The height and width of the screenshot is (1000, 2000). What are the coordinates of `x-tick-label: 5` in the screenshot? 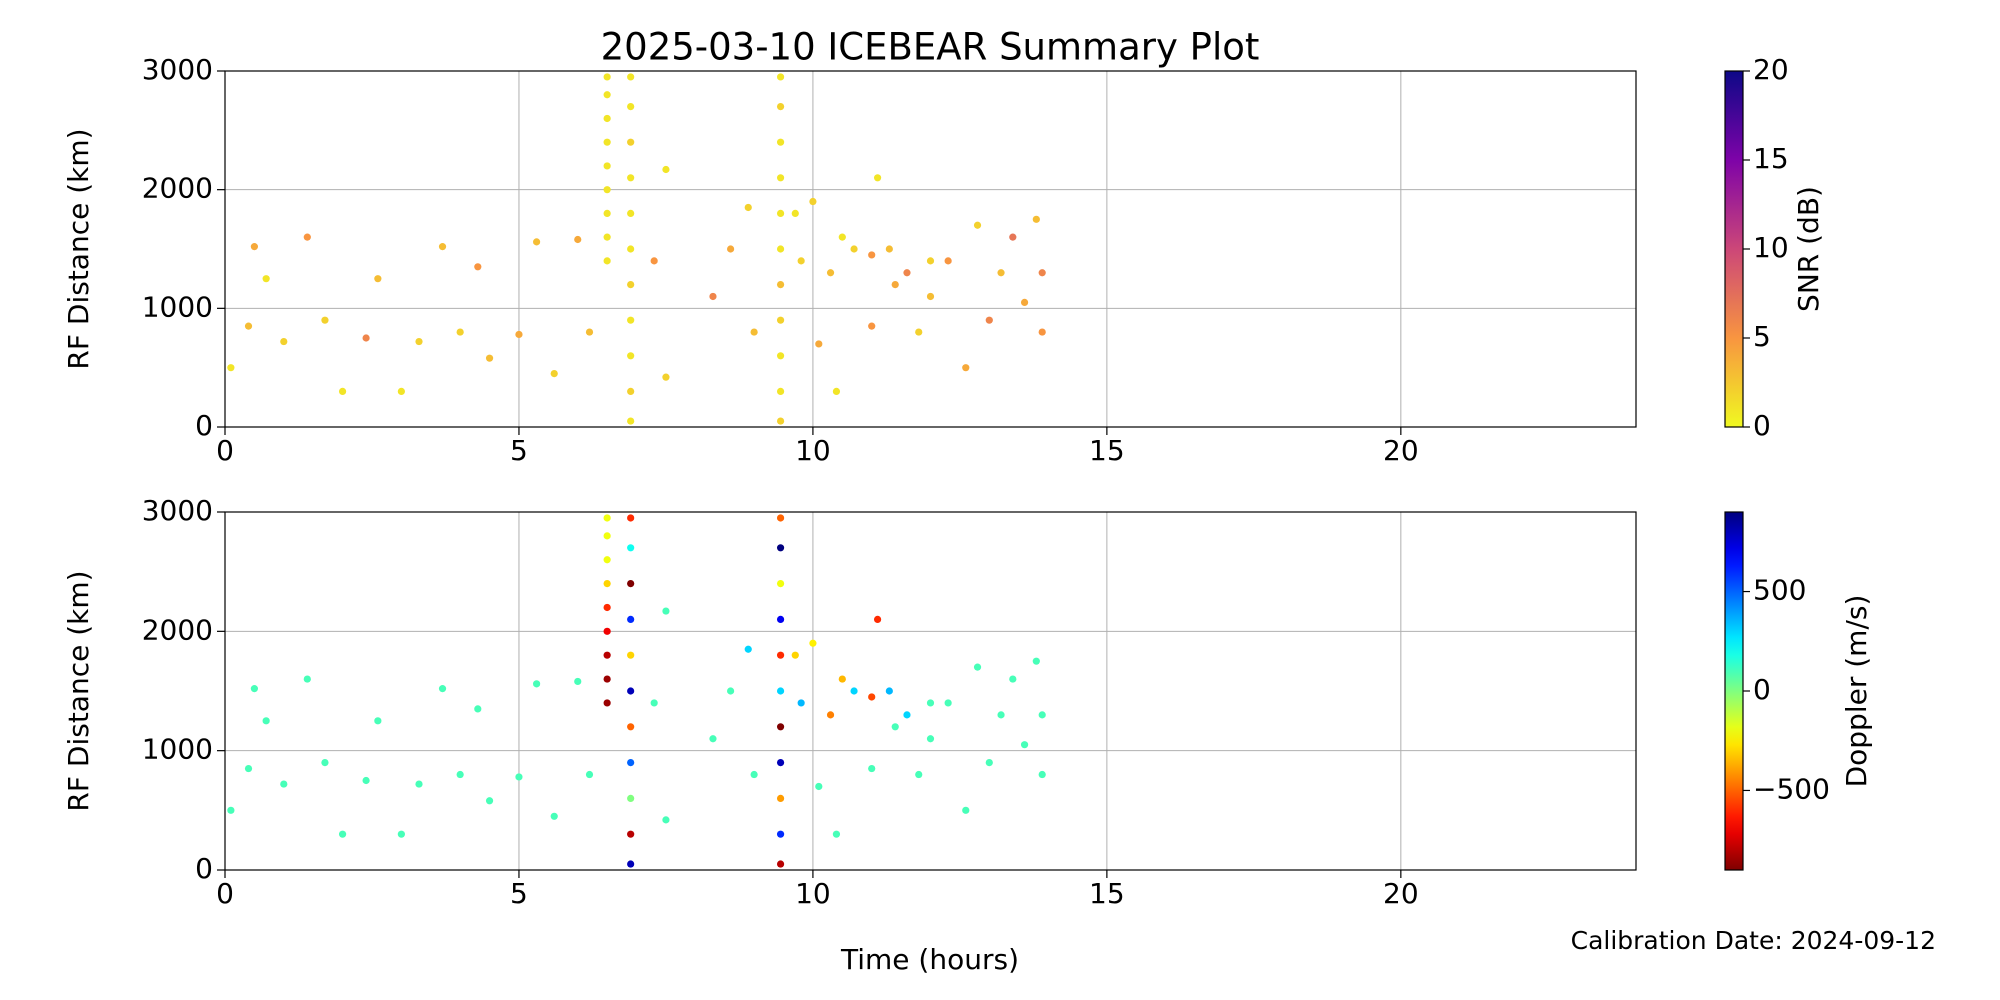 It's located at (519, 450).